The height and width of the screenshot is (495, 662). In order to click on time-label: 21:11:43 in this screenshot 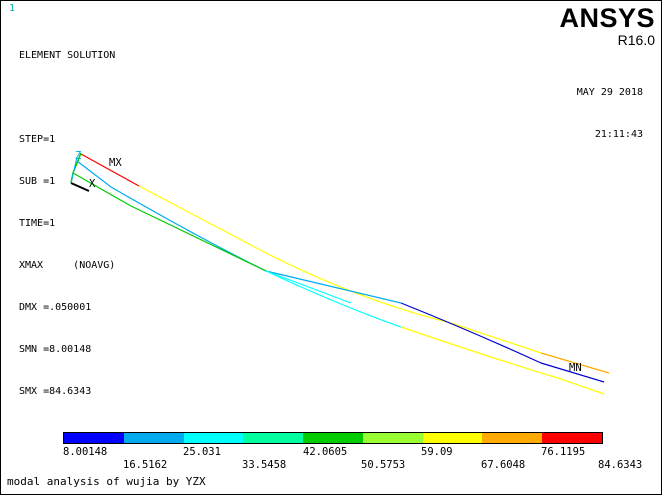, I will do `click(618, 134)`.